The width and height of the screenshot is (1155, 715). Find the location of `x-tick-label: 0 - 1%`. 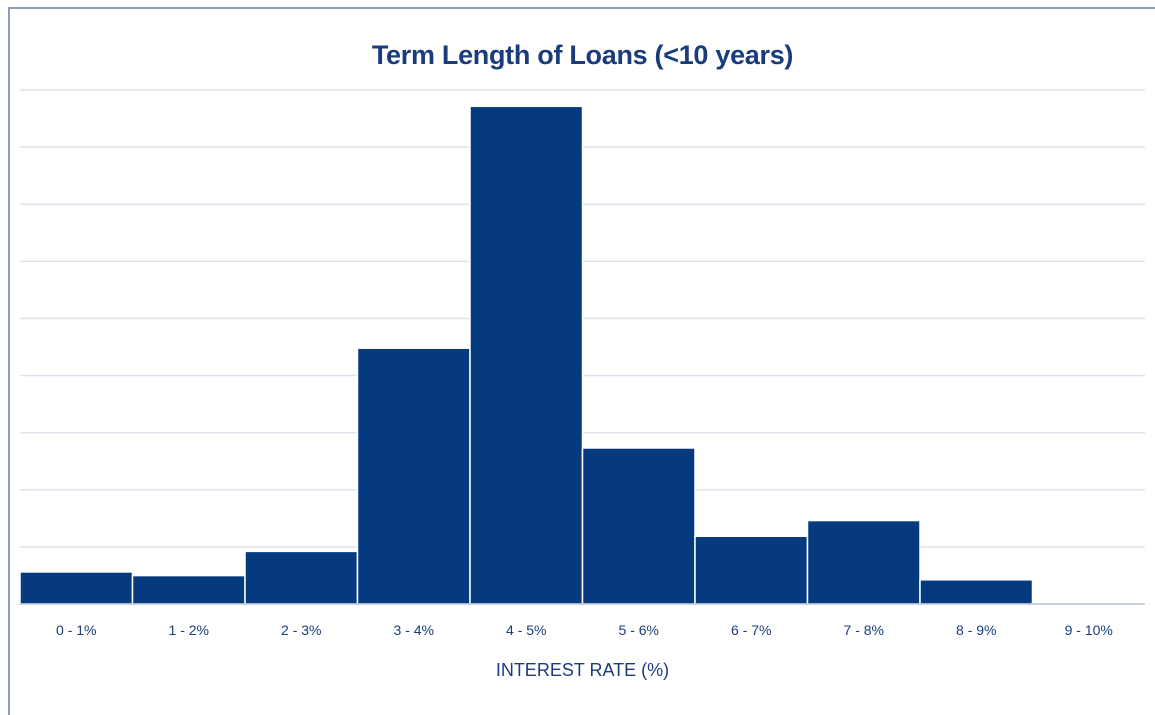

x-tick-label: 0 - 1% is located at coordinates (76, 630).